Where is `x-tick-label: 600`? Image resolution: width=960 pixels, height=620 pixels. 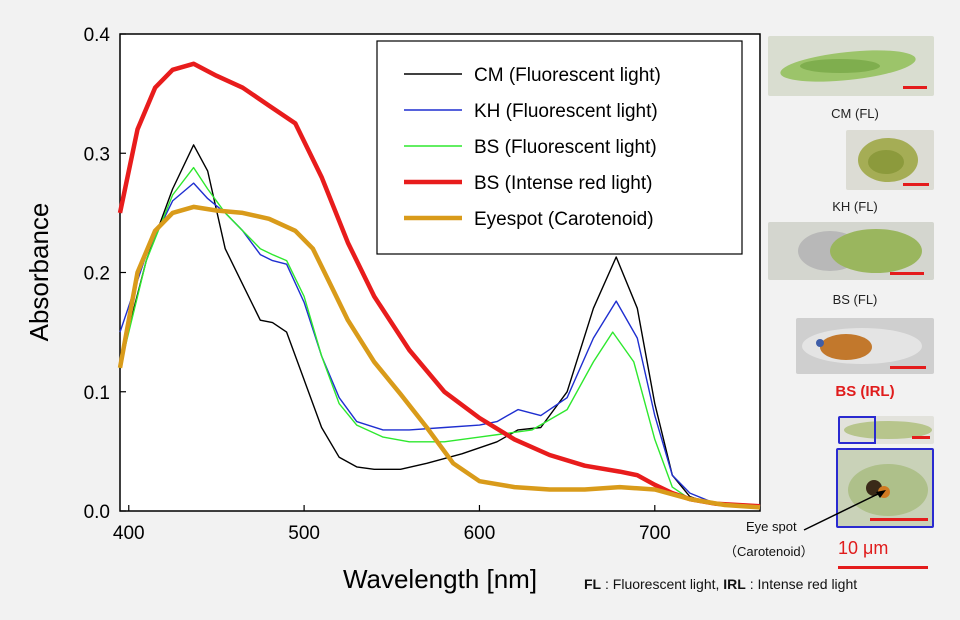 x-tick-label: 600 is located at coordinates (480, 533).